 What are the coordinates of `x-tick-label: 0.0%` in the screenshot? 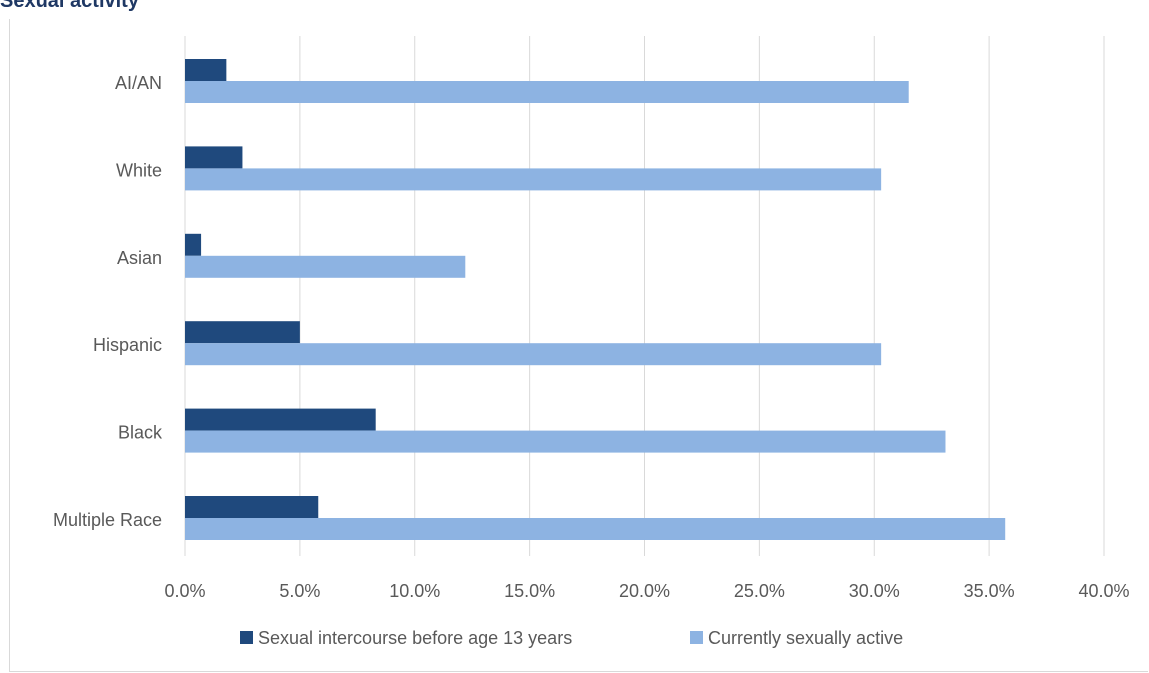 It's located at (184, 591).